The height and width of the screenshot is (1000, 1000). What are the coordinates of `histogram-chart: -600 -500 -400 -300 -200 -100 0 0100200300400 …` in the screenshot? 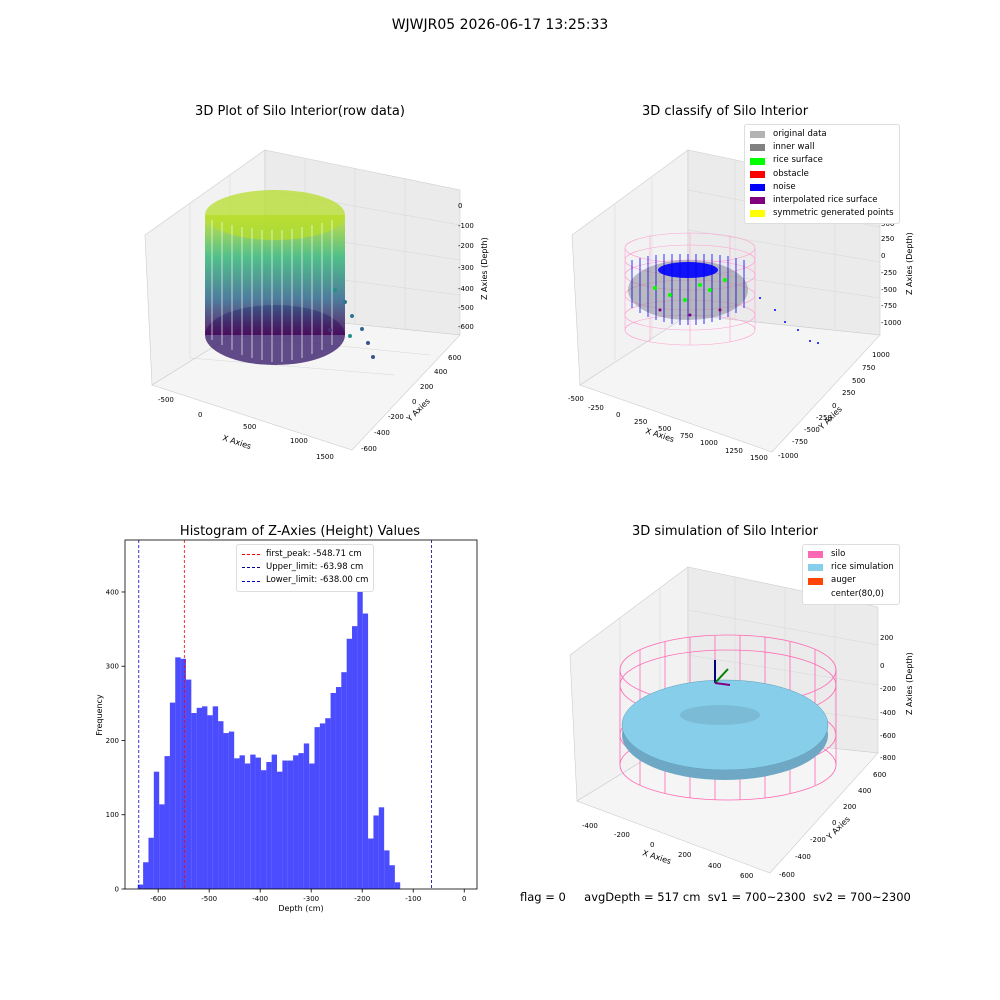 It's located at (286, 726).